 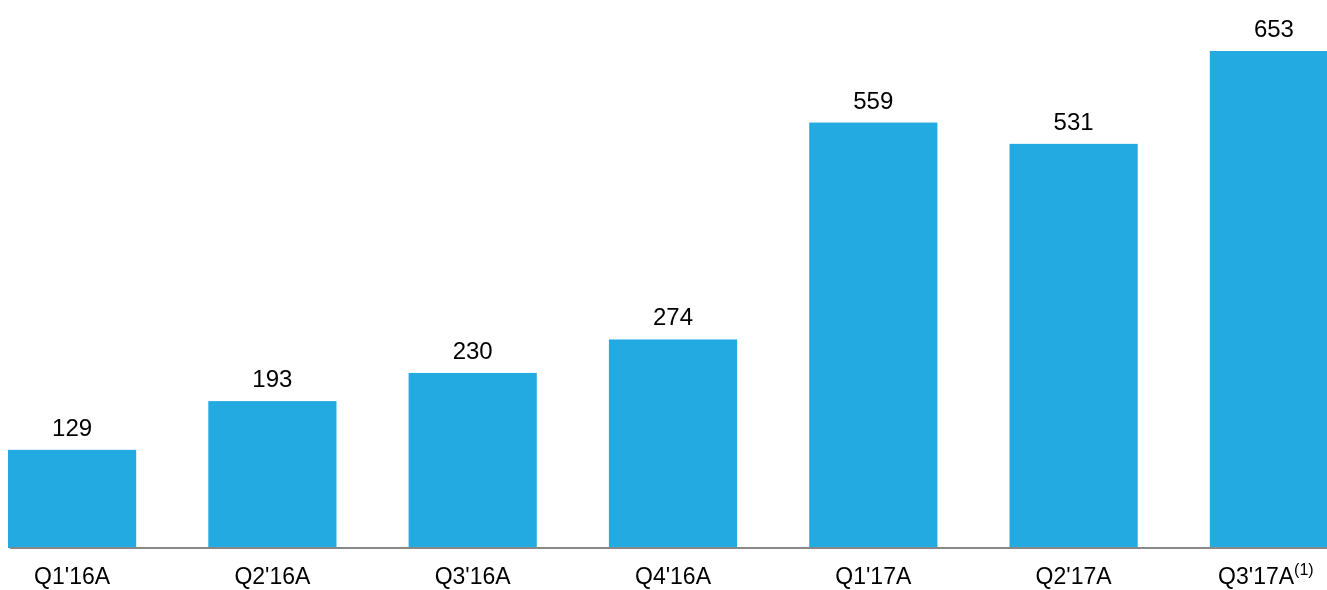 I want to click on x-tick-label: Q2'16A, so click(x=273, y=576).